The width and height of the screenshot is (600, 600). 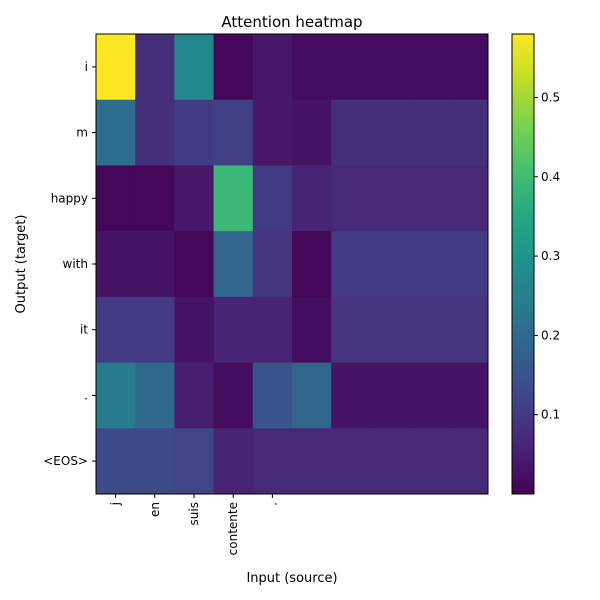 I want to click on x-axis-ticks: j en suis contente., so click(x=194, y=524).